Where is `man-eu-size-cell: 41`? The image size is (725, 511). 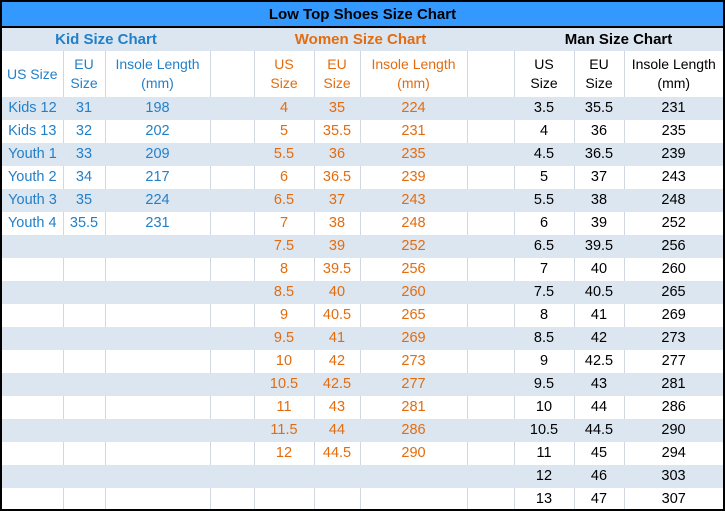
man-eu-size-cell: 41 is located at coordinates (599, 315).